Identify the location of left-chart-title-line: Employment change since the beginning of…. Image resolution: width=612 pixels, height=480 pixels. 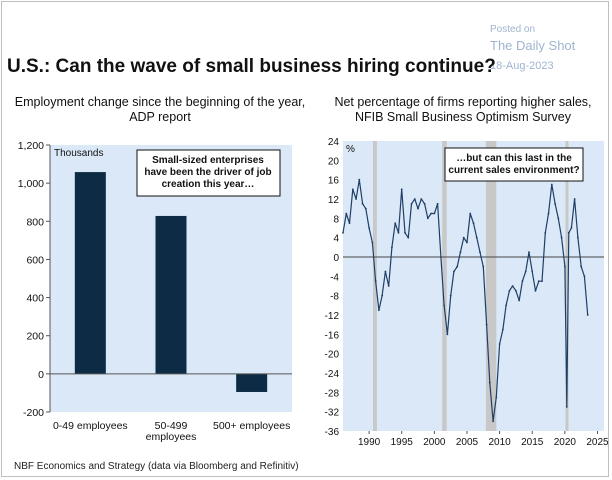
(160, 102).